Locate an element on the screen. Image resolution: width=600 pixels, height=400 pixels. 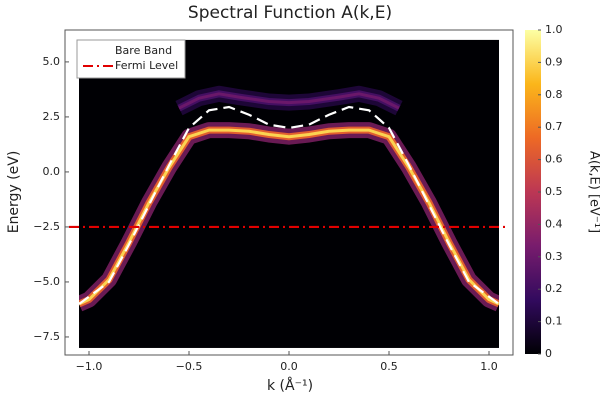
x-tick-label: 0.5 is located at coordinates (389, 366).